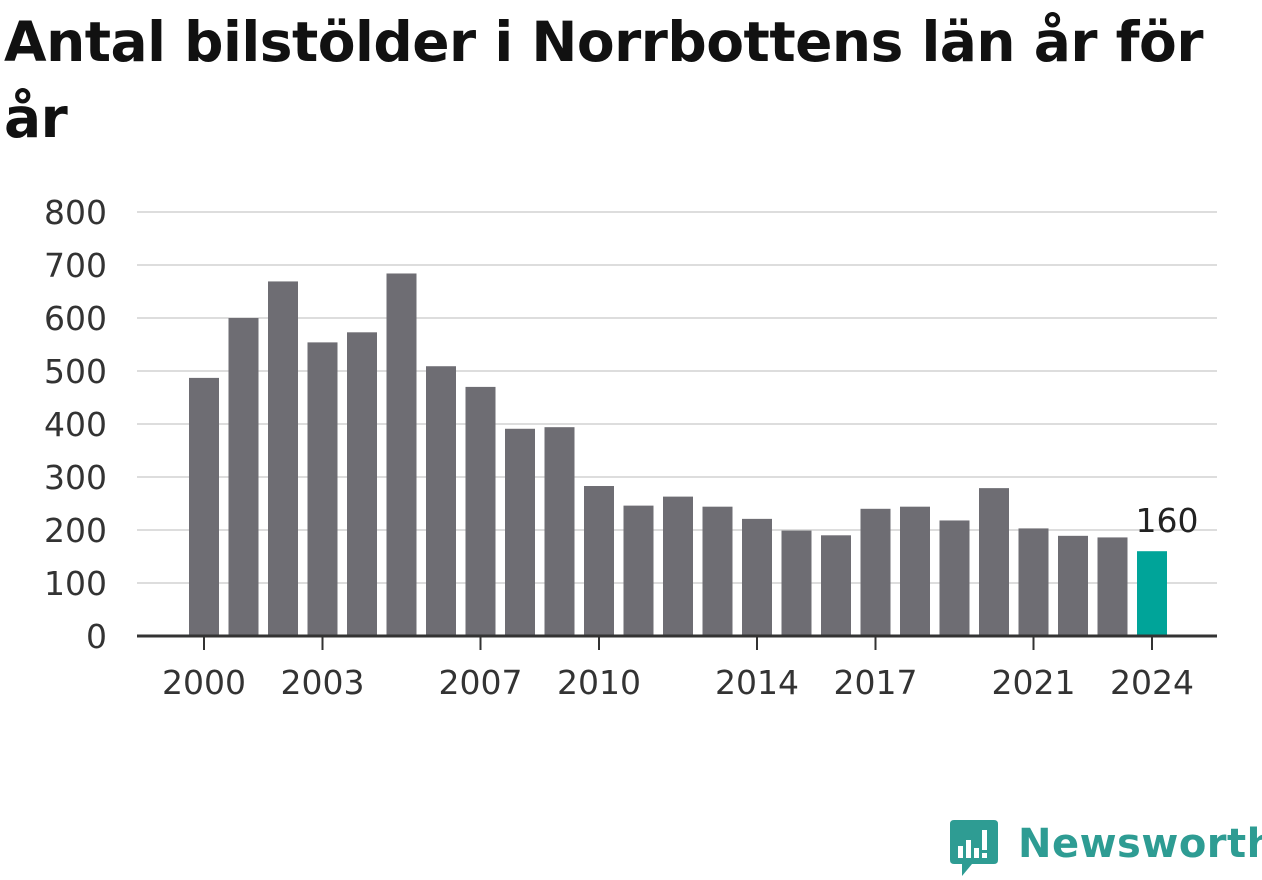 The width and height of the screenshot is (1262, 880). I want to click on bar-2015, so click(796, 583).